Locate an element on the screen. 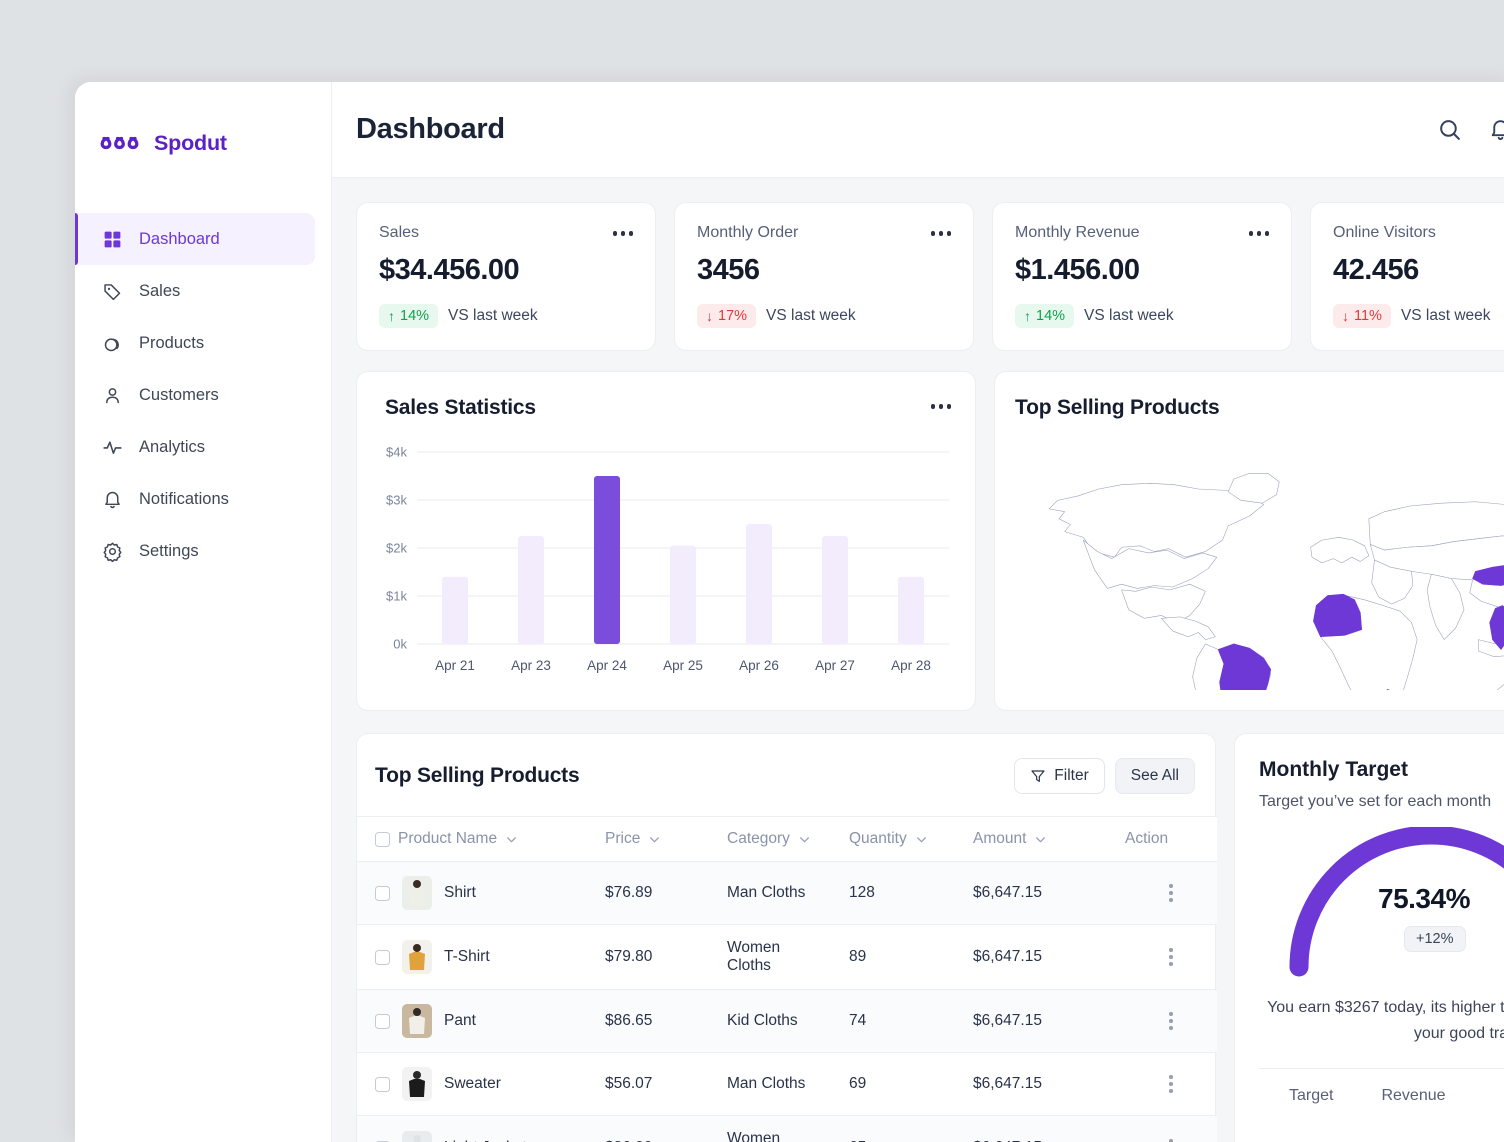 This screenshot has height=1142, width=1504. sidebar-item-label: Products is located at coordinates (171, 343).